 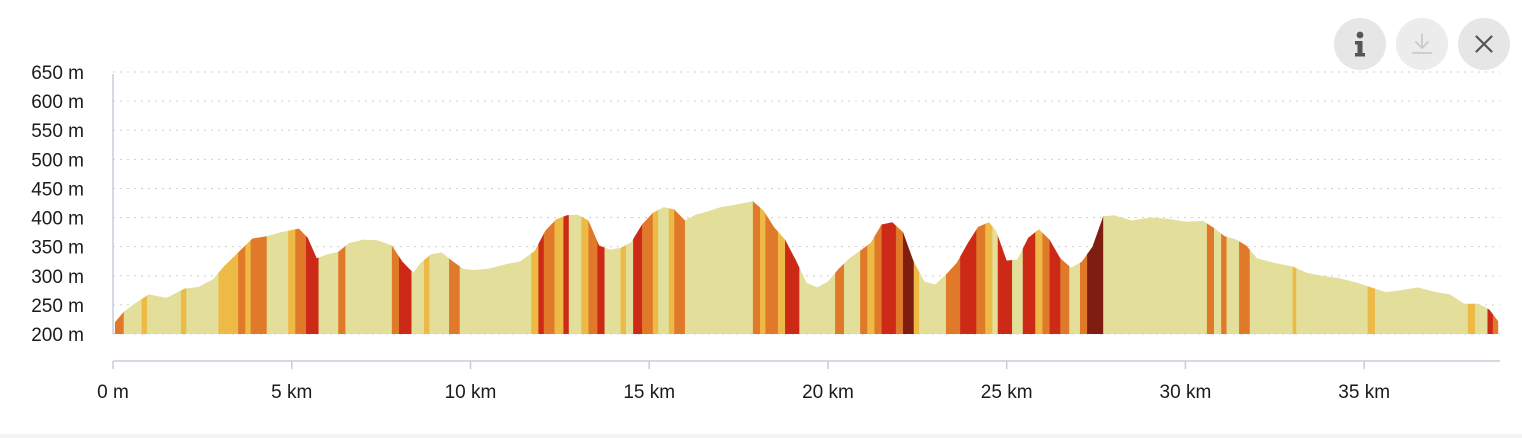 What do you see at coordinates (57, 335) in the screenshot?
I see `y-tick-label: 200 m` at bounding box center [57, 335].